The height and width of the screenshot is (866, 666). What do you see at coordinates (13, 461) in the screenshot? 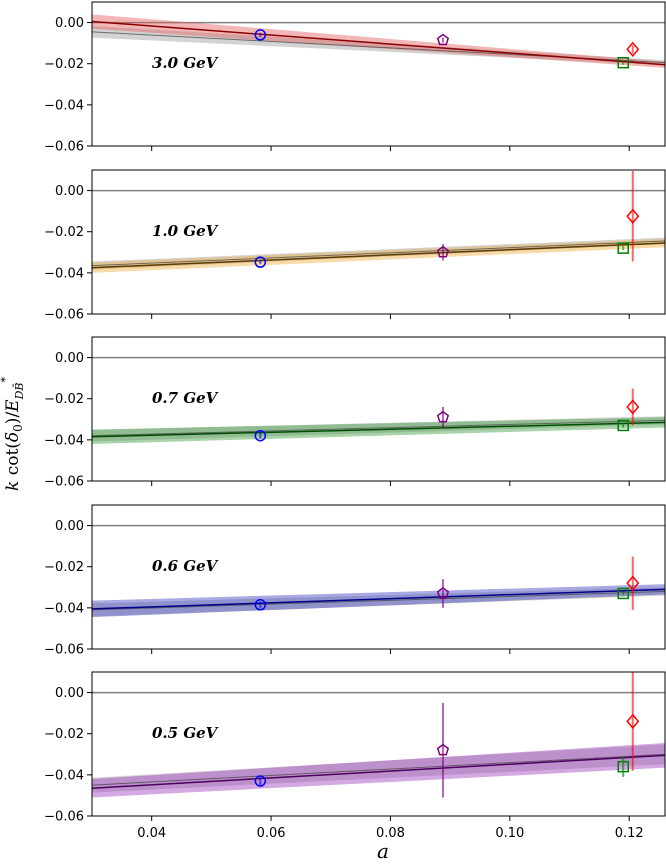
I see `y-axis-title-cot: cot(` at bounding box center [13, 461].